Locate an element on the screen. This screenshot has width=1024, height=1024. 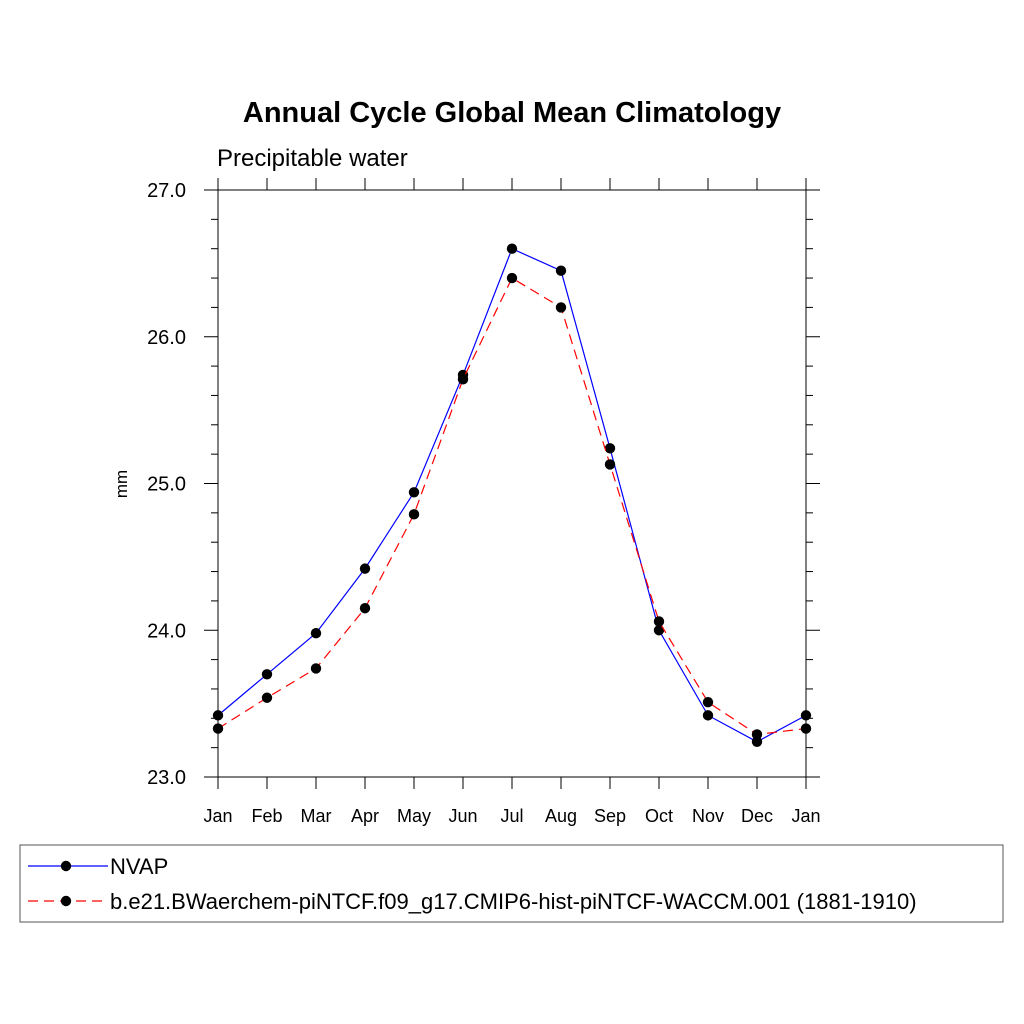
chart-title: Annual Cycle Global Mean Climatology is located at coordinates (512, 113).